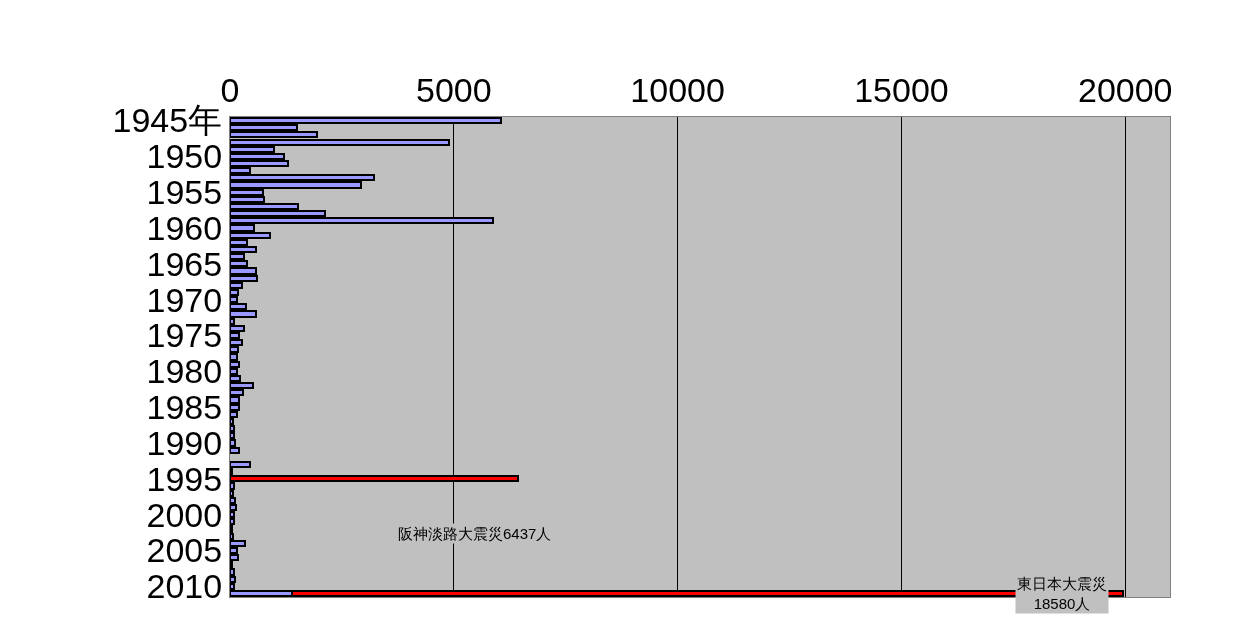 This screenshot has width=1249, height=625. I want to click on y-tick-label: 2000, so click(184, 514).